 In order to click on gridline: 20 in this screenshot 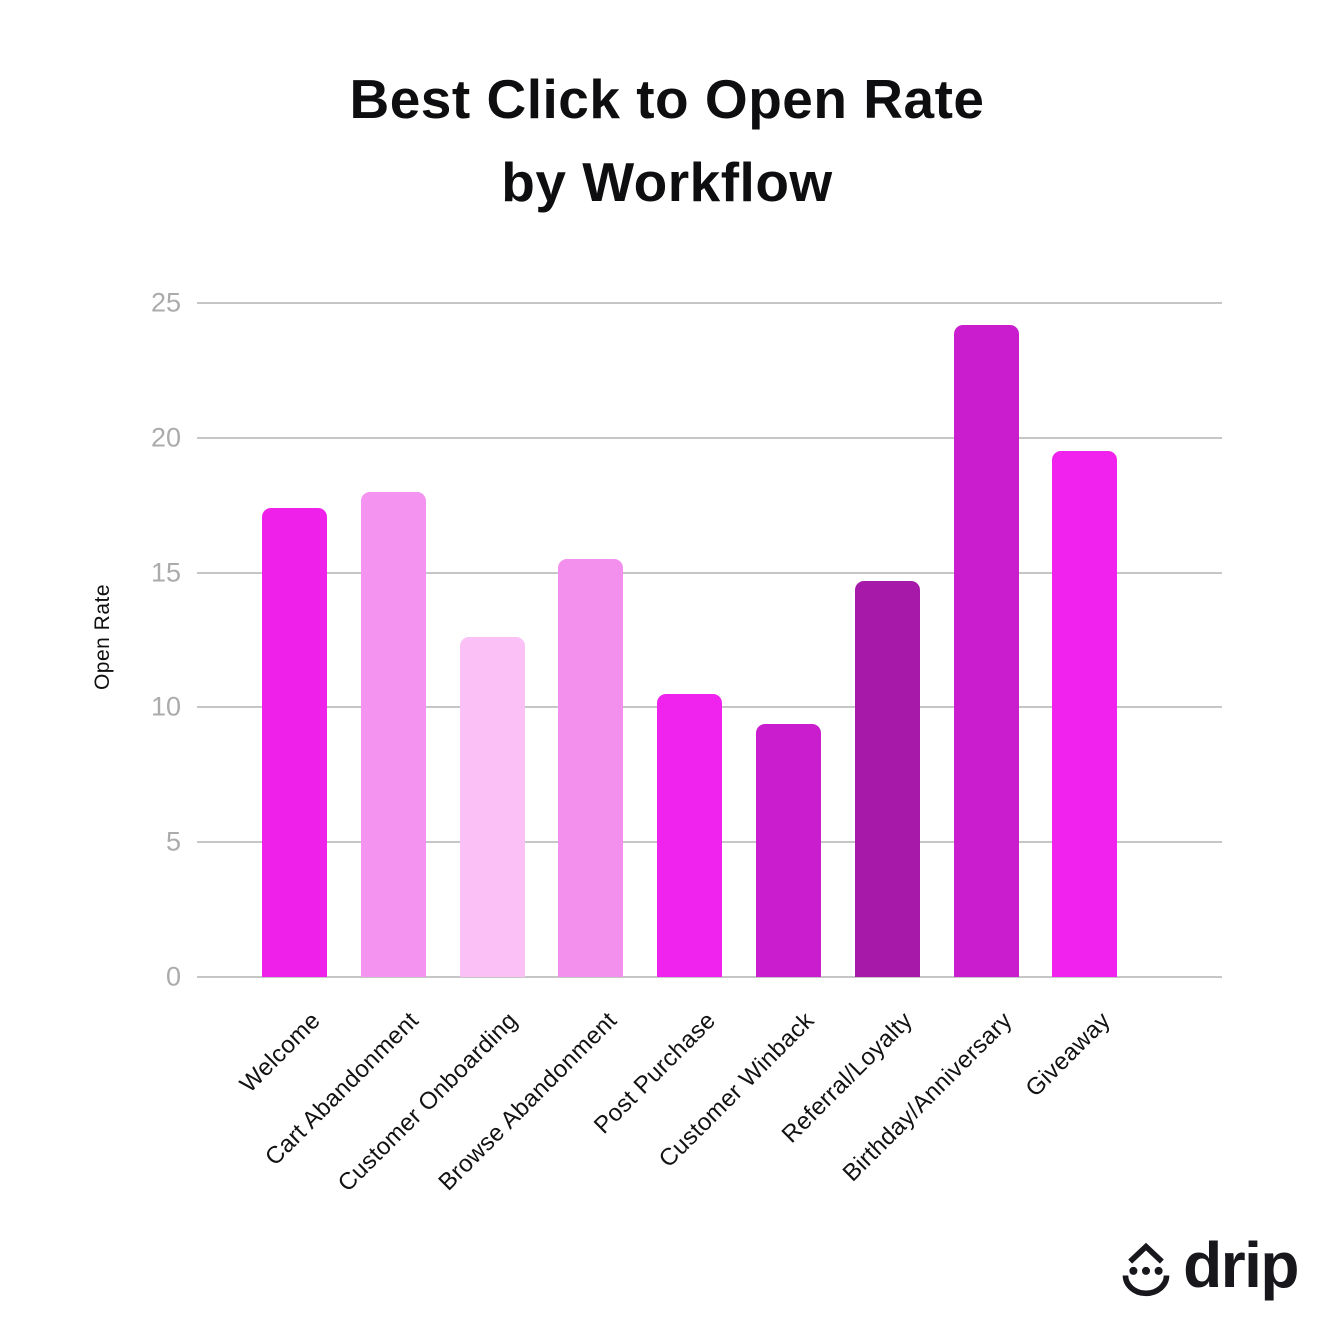, I will do `click(686, 437)`.